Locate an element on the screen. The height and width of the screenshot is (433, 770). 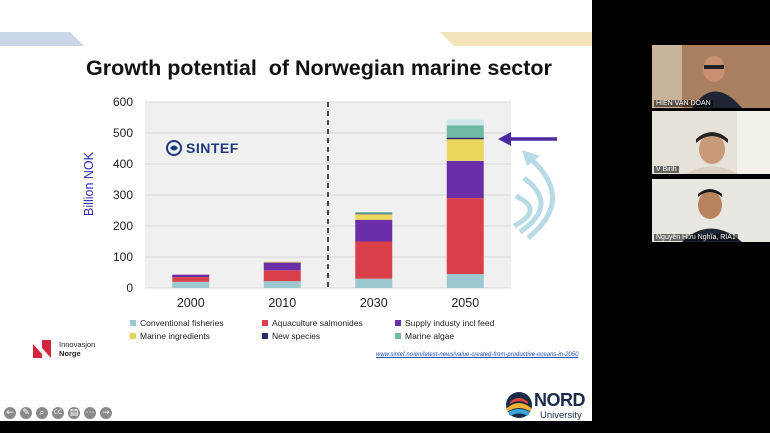
x-tick-label: 2050 is located at coordinates (465, 303).